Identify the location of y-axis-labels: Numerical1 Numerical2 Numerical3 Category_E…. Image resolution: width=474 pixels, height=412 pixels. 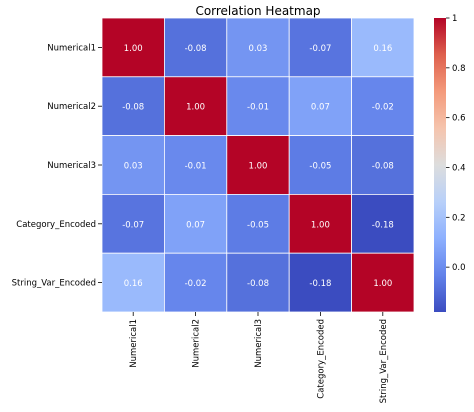
(57, 166).